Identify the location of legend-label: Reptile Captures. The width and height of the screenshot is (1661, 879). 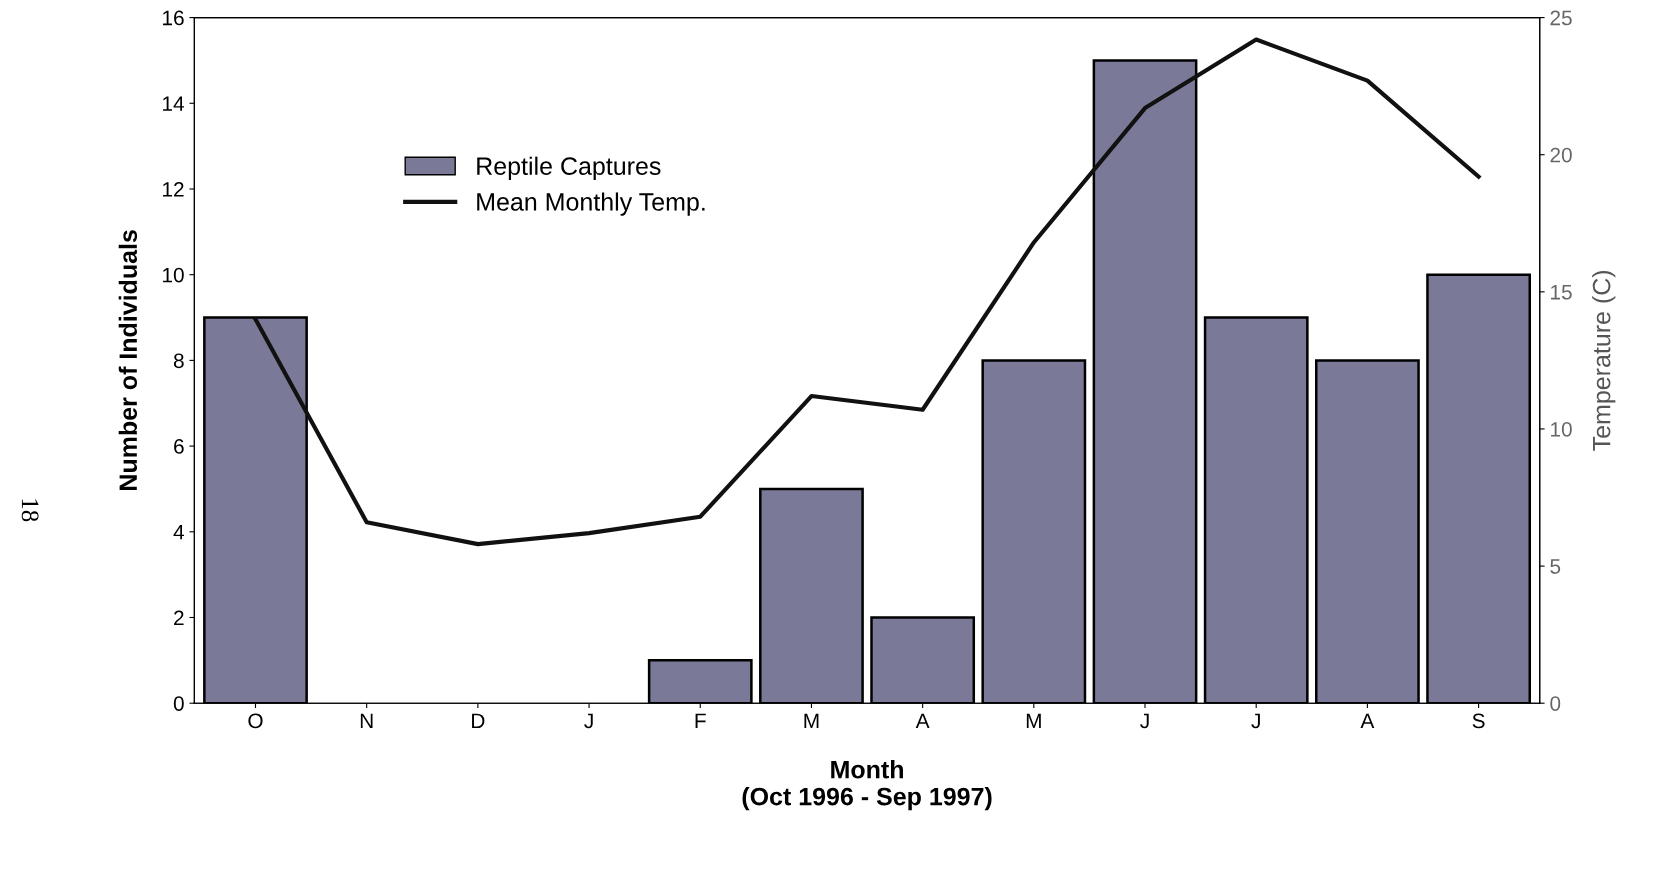
(569, 168).